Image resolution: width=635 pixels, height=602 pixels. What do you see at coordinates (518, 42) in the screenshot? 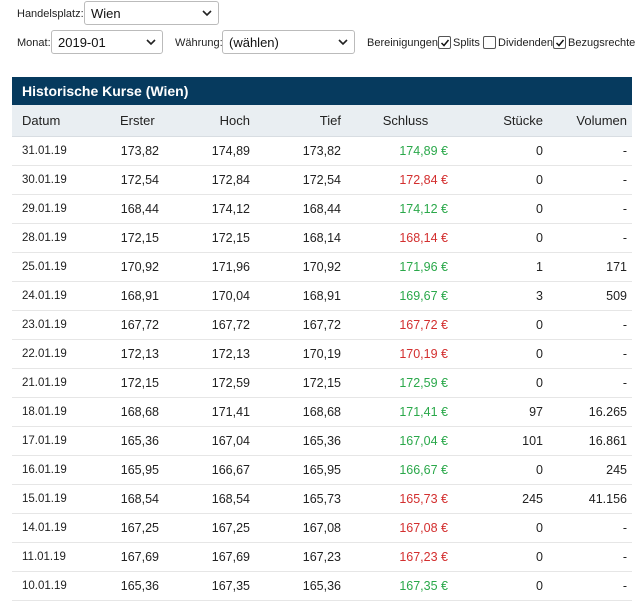
I see `dividends-option: Dividenden` at bounding box center [518, 42].